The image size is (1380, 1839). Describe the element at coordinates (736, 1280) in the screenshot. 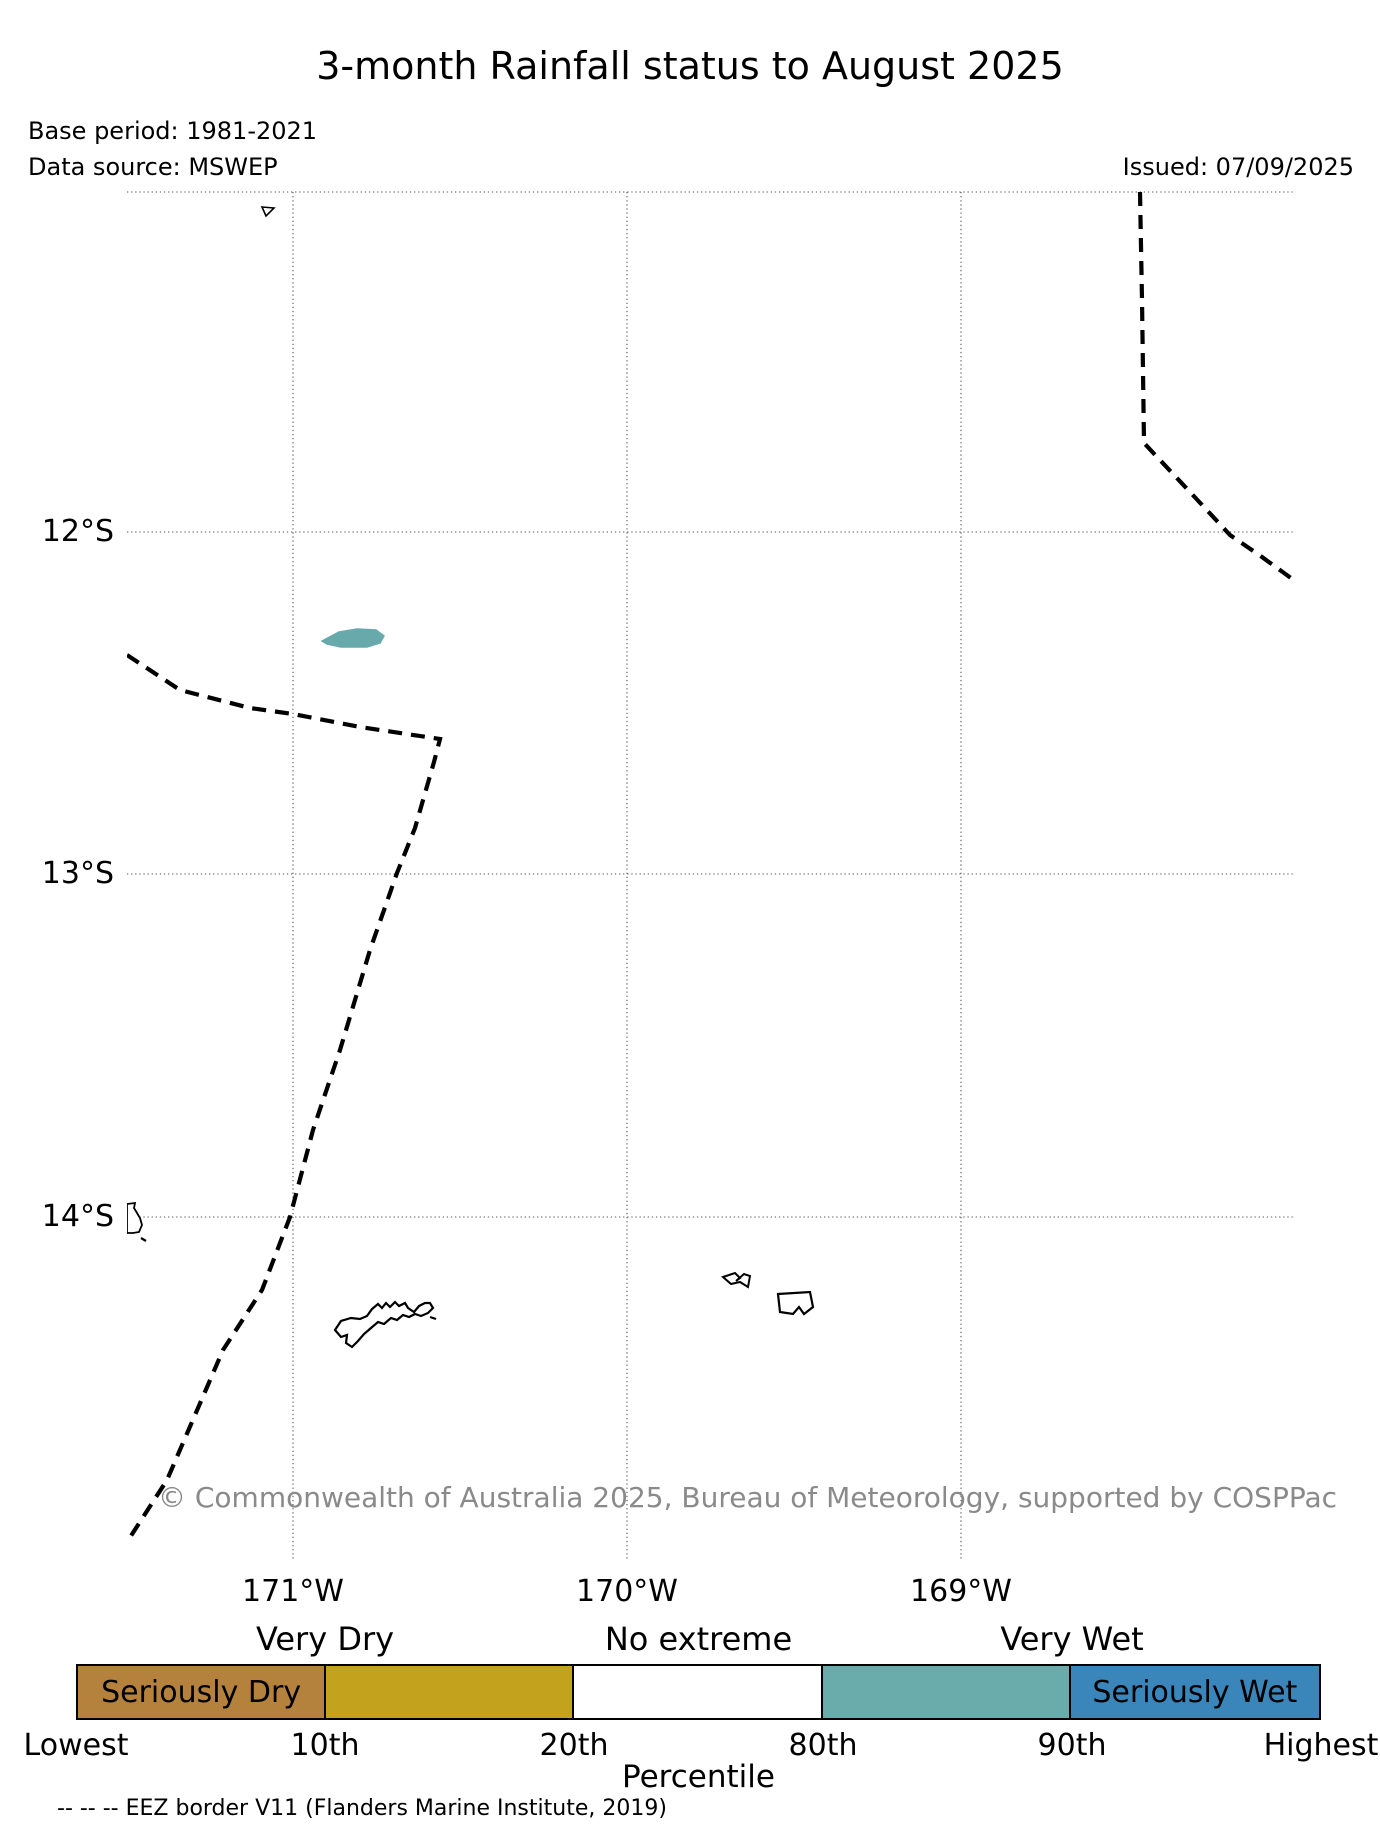

I see `ofu-olosega-outline` at that location.